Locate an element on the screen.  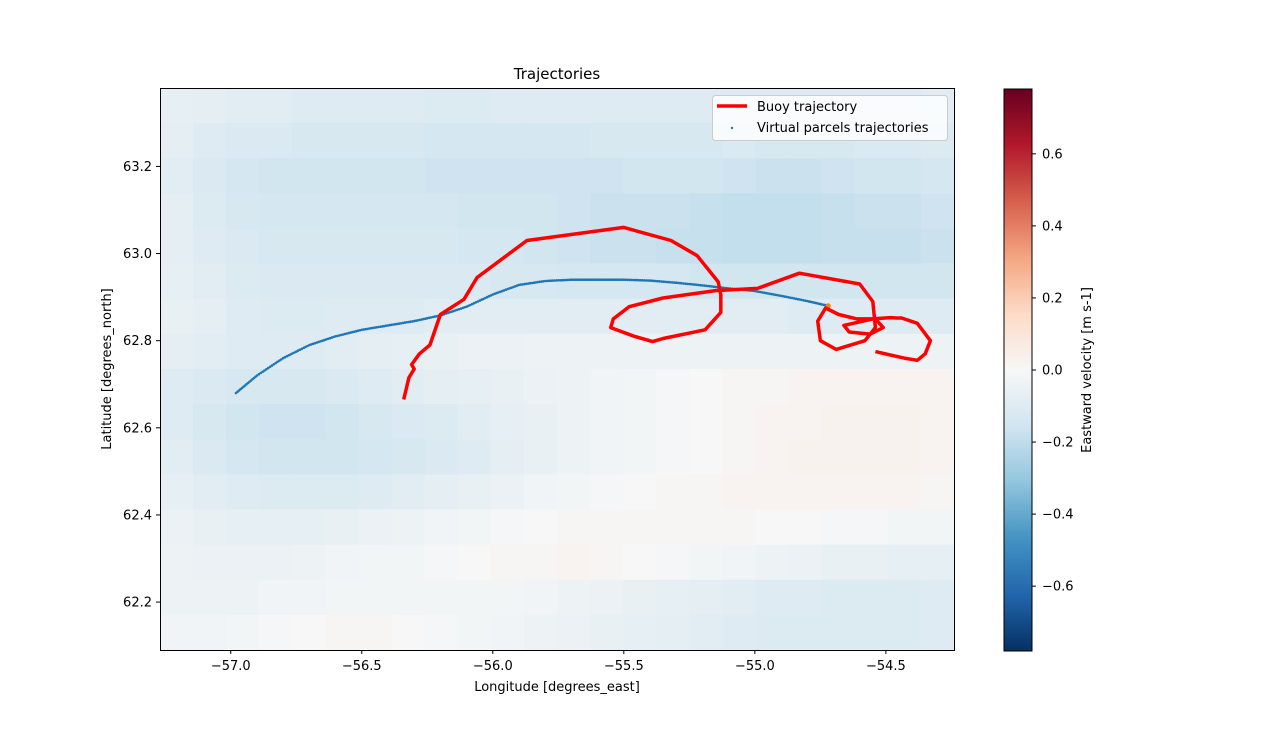
x-tick-label: −55.5 is located at coordinates (624, 666).